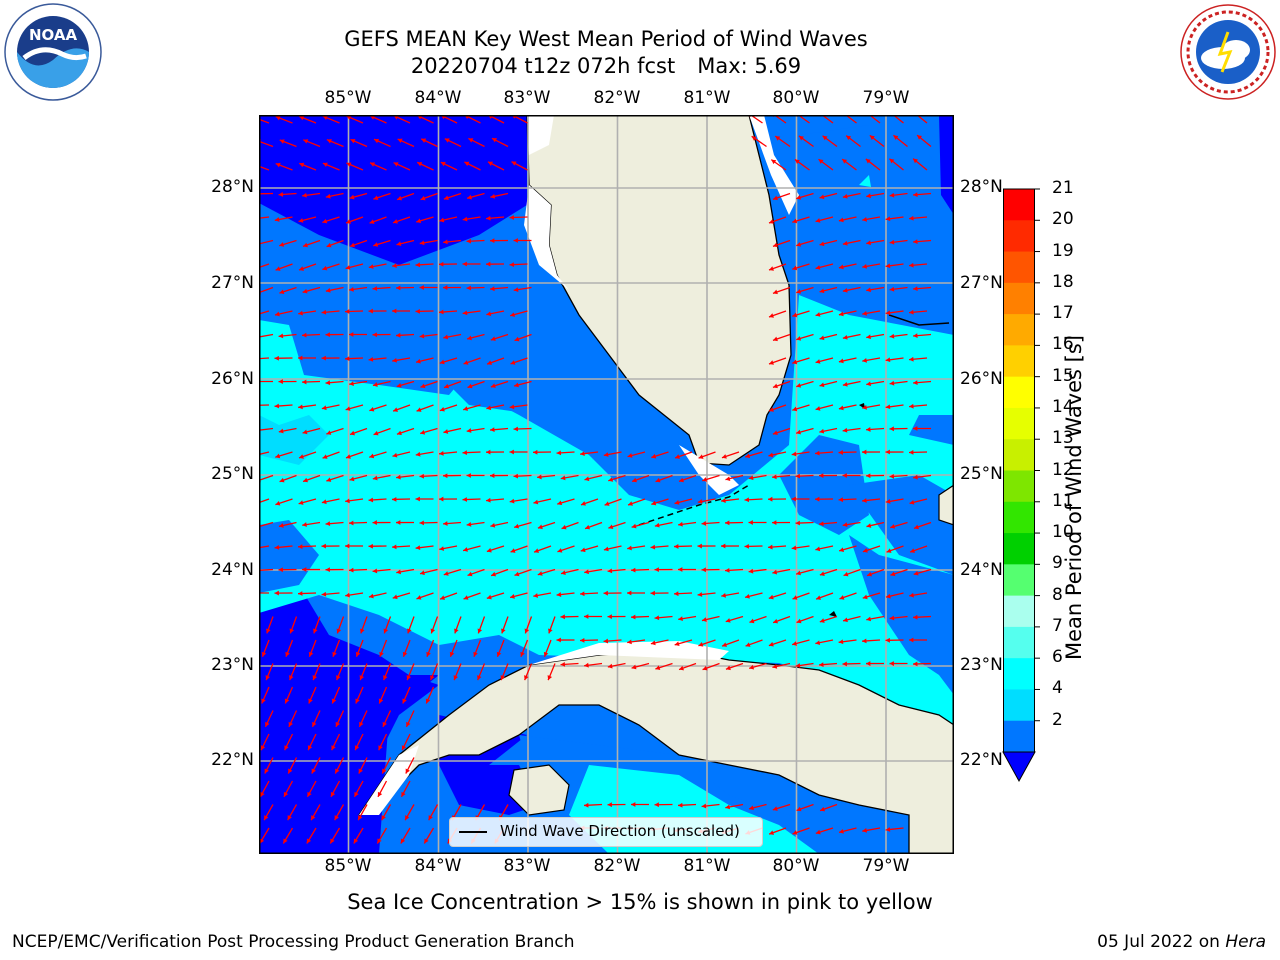  I want to click on colorbar, so click(1021, 485).